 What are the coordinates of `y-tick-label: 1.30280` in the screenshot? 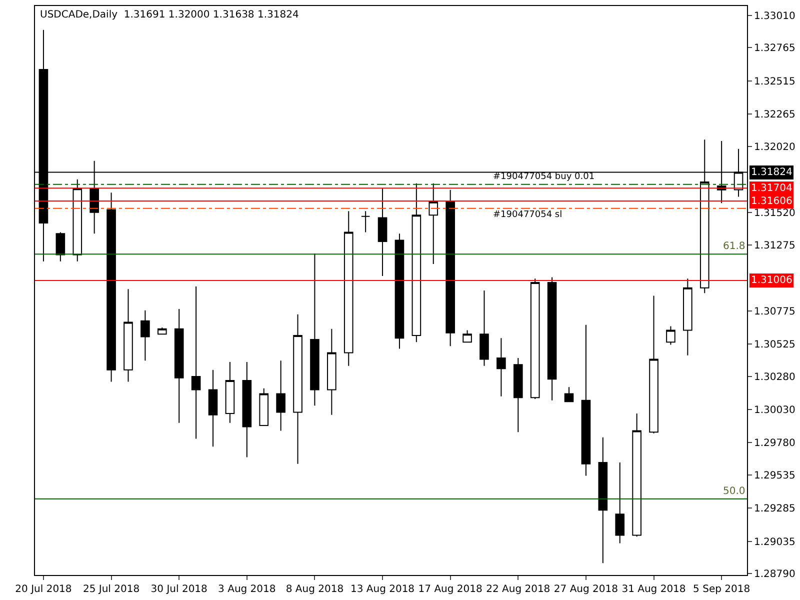 It's located at (775, 378).